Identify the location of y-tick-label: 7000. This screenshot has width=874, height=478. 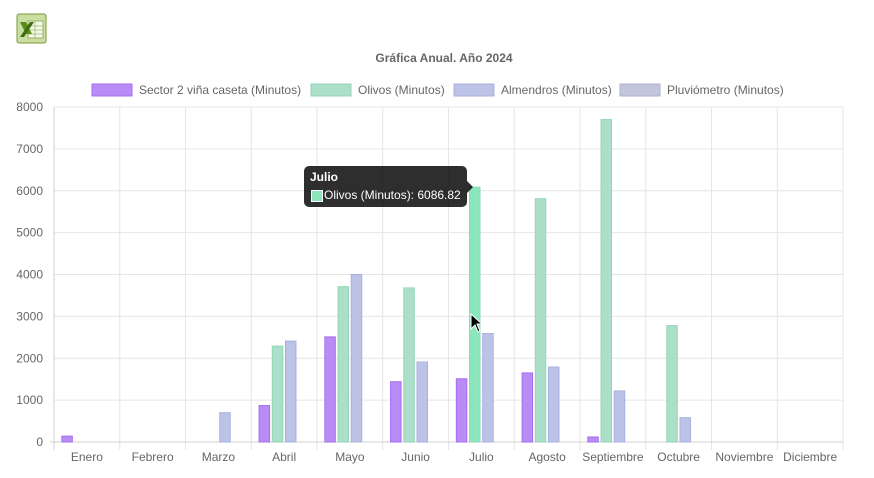
(29, 149).